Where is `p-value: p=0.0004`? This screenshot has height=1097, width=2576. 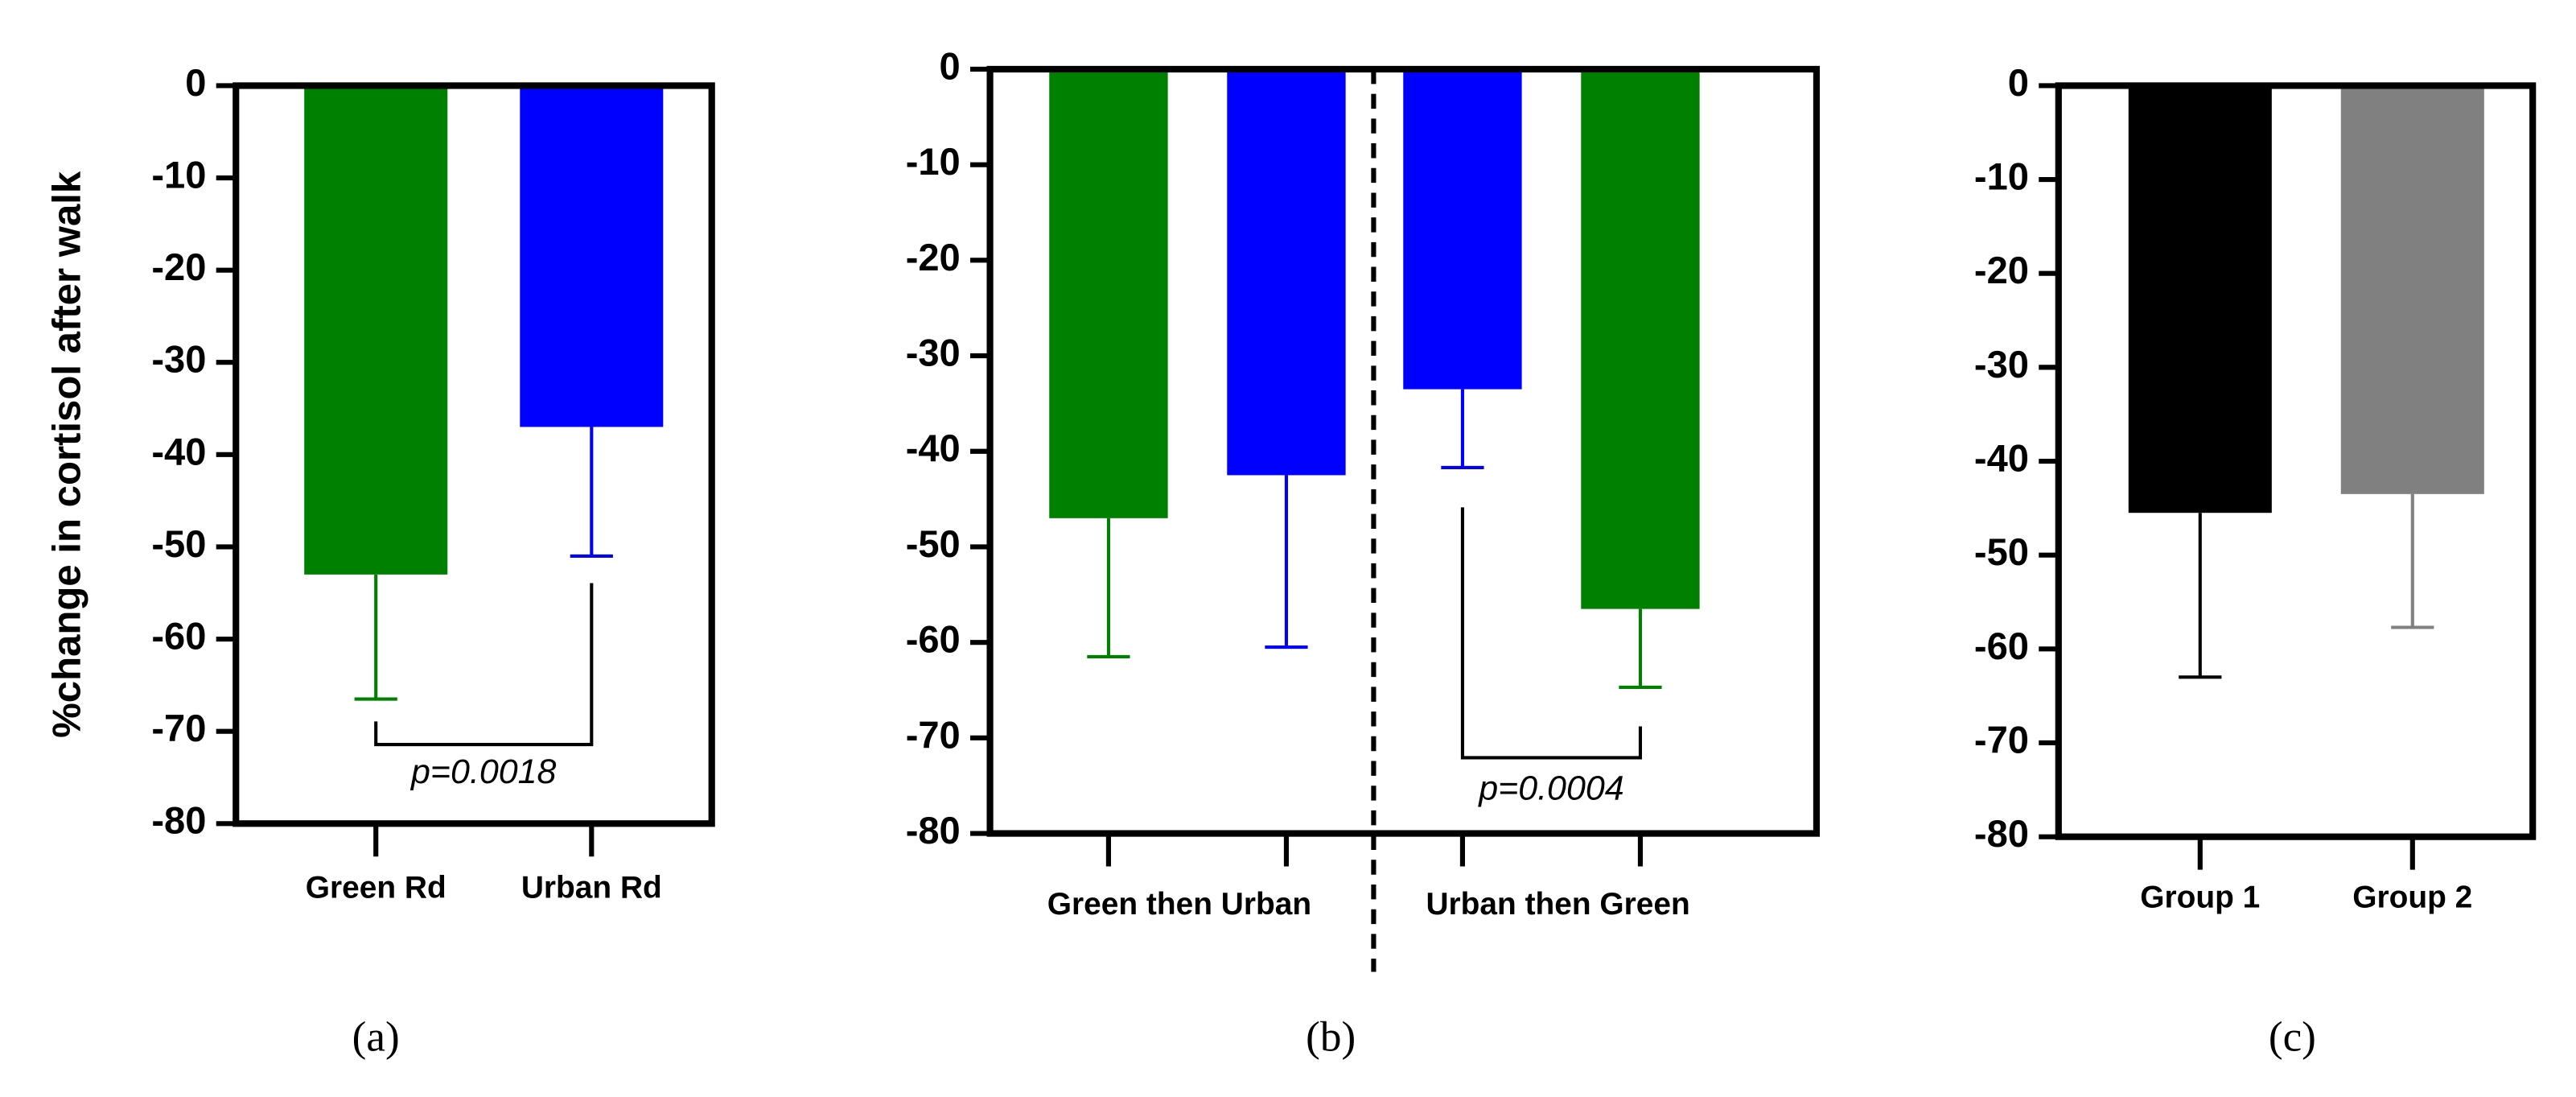
p-value: p=0.0004 is located at coordinates (1550, 789).